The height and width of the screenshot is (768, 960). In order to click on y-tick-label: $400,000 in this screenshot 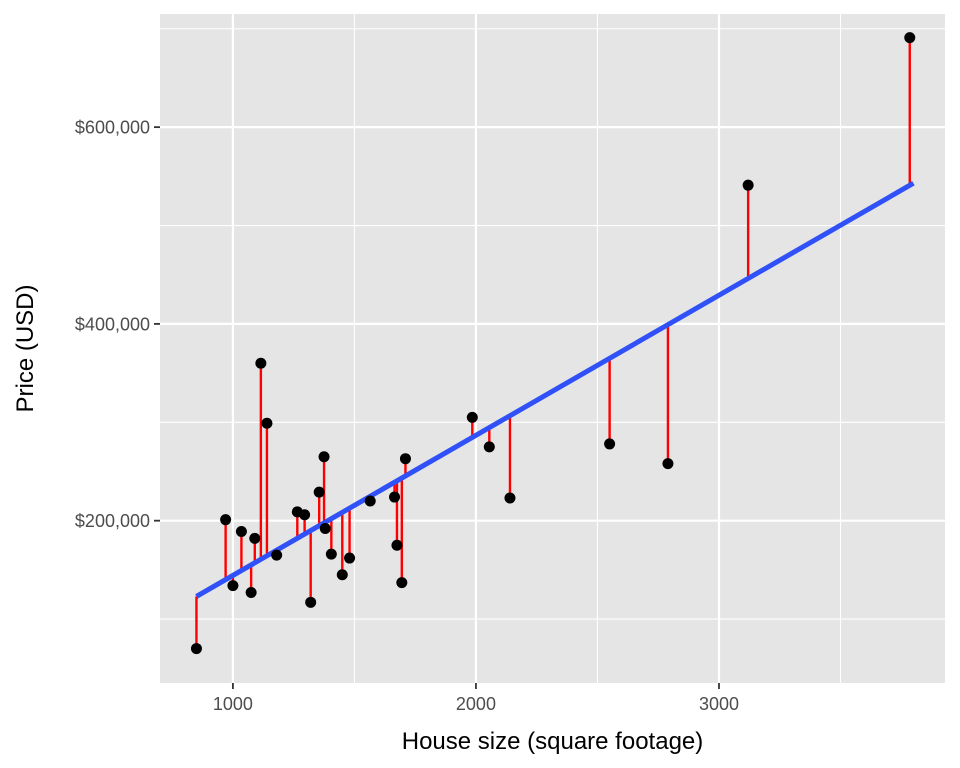, I will do `click(112, 324)`.